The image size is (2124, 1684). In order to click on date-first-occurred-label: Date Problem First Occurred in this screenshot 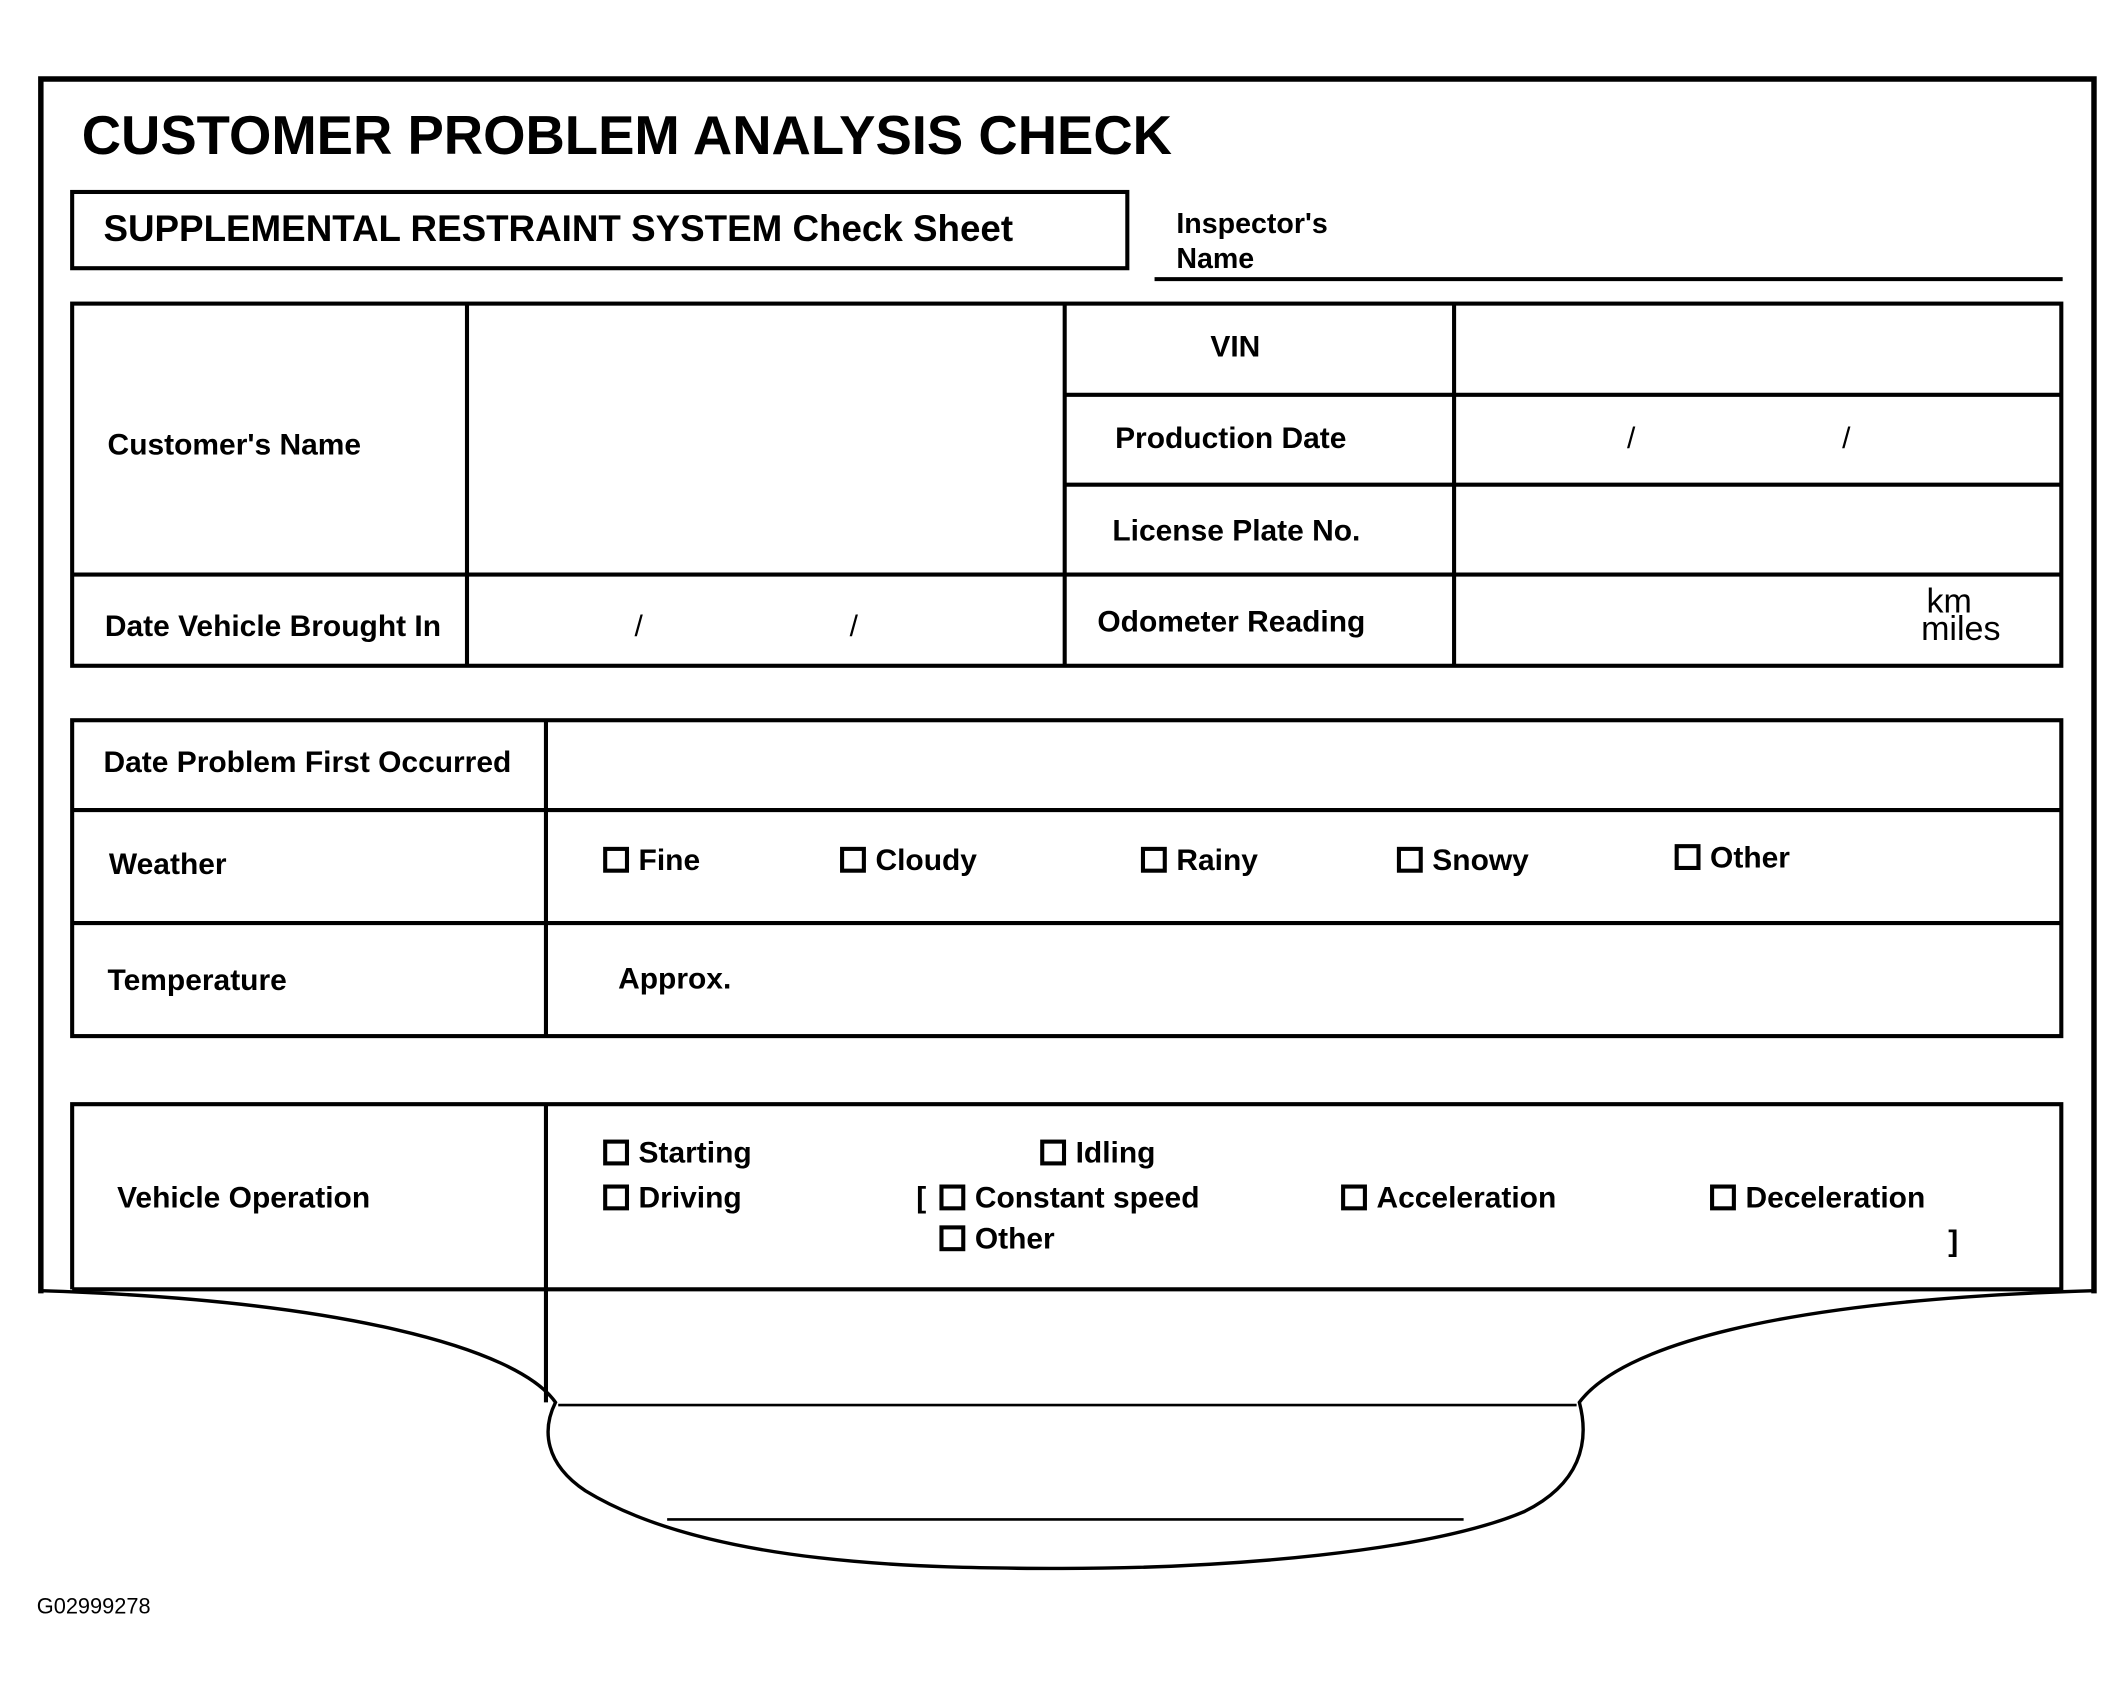, I will do `click(307, 761)`.